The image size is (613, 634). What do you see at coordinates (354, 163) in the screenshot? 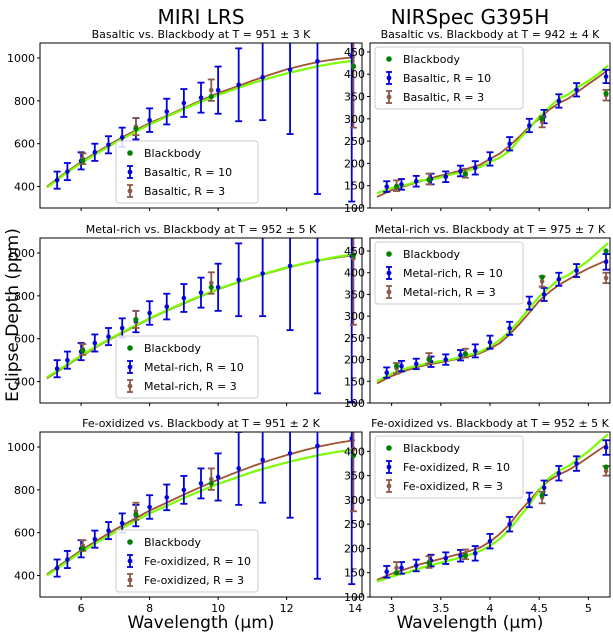
I see `y-tick-label: 200` at bounding box center [354, 163].